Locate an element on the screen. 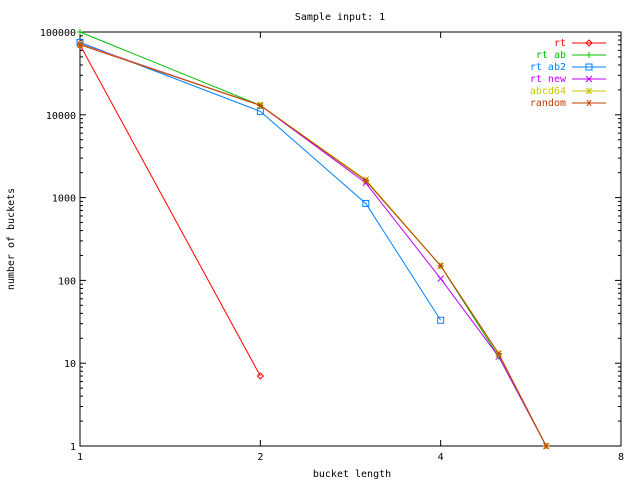  y-tick-label: 10000 is located at coordinates (61, 116).